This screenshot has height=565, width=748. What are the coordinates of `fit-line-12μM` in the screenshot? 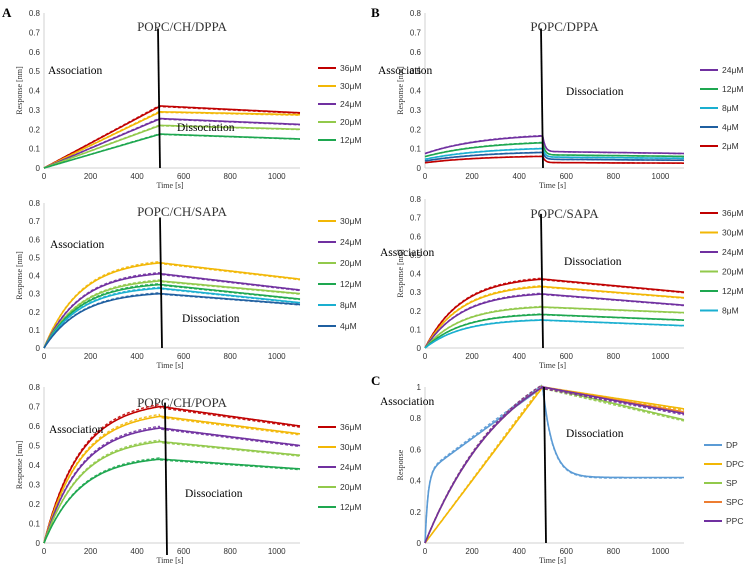 It's located at (171, 500).